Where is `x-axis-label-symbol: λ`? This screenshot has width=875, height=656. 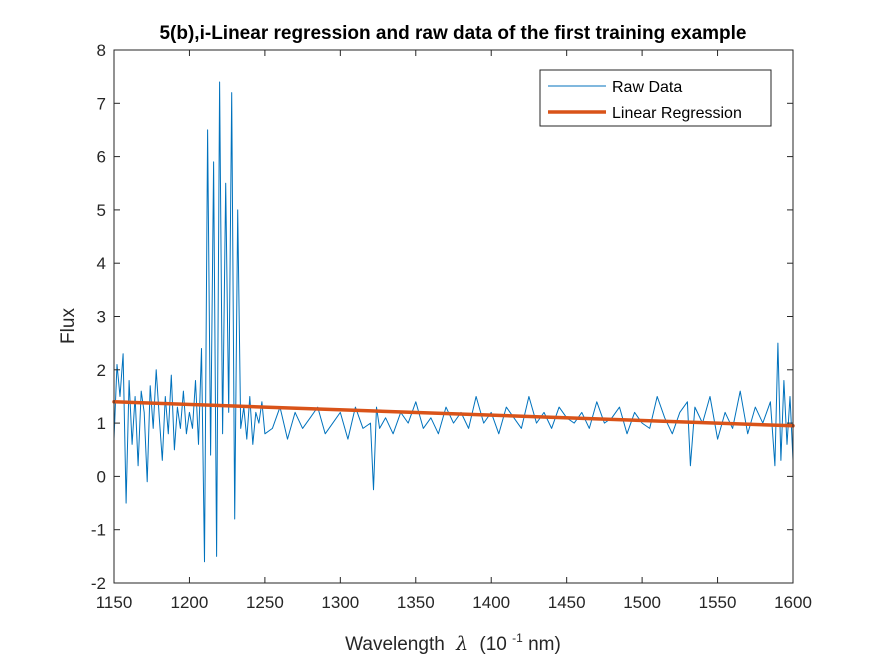
x-axis-label-symbol: λ is located at coordinates (461, 644).